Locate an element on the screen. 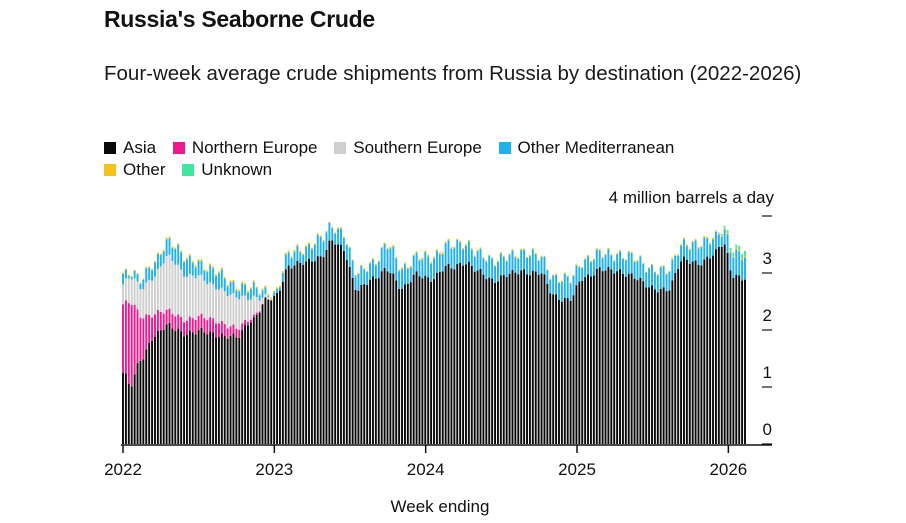 The image size is (906, 523). bar-segment-unknown is located at coordinates (727, 231).